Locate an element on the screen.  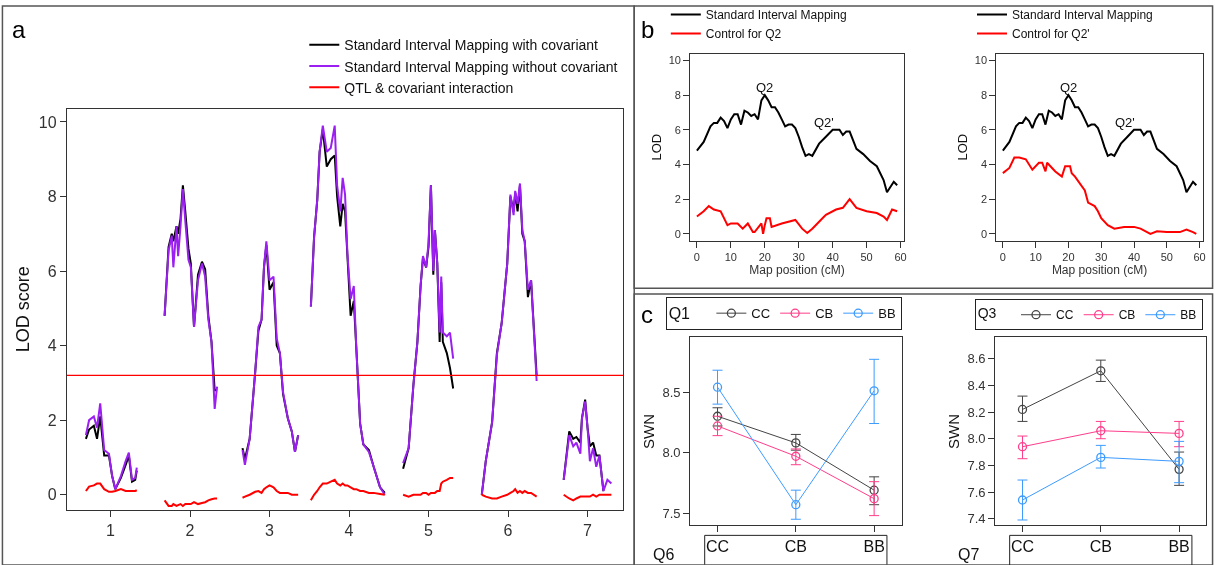
x-tick-label: 1 is located at coordinates (111, 530).